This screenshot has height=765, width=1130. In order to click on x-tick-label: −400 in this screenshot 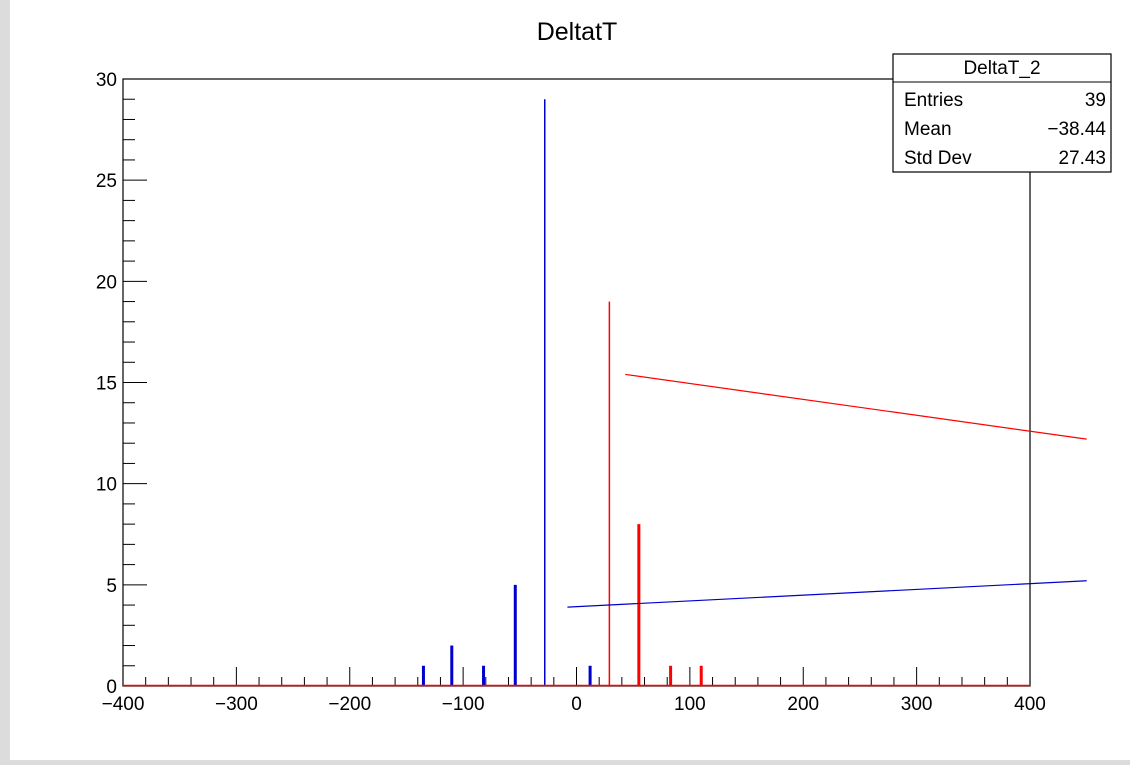, I will do `click(123, 704)`.